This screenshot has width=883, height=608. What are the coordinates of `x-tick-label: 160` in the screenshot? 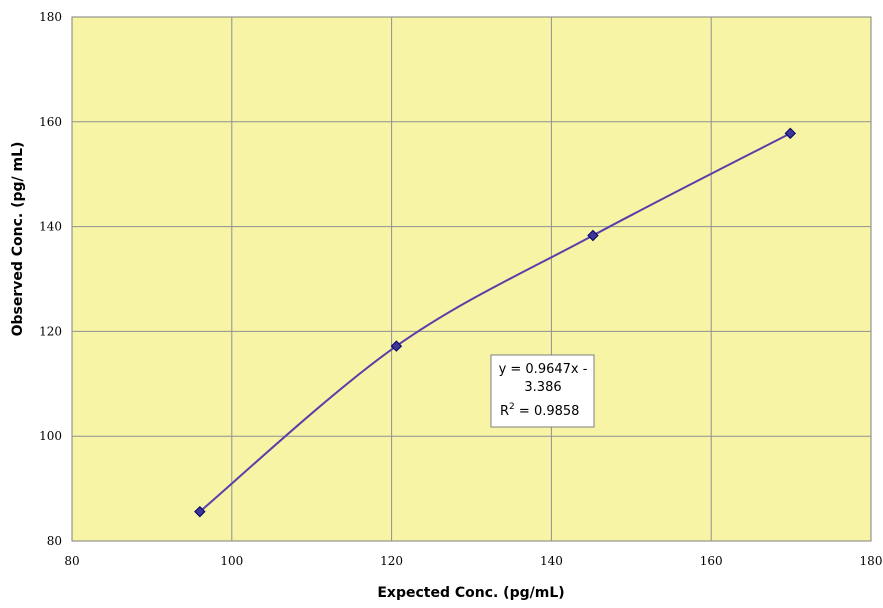 It's located at (711, 561).